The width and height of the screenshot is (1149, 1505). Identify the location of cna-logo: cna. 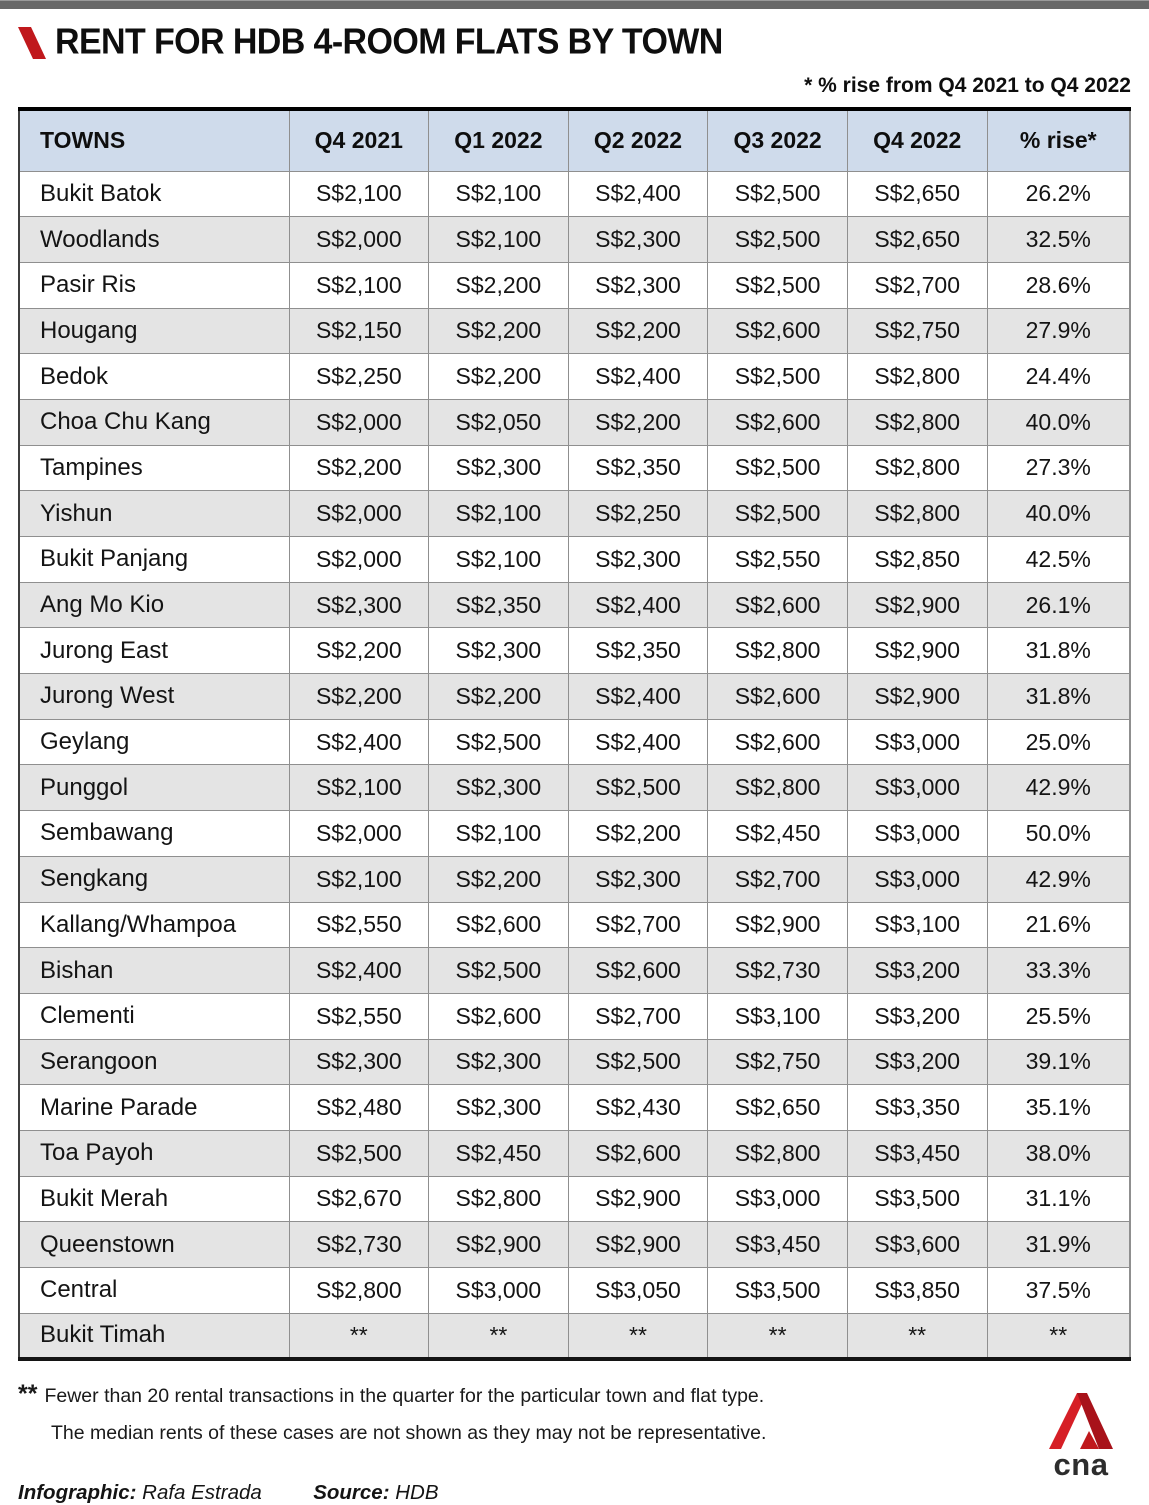
(1081, 1448).